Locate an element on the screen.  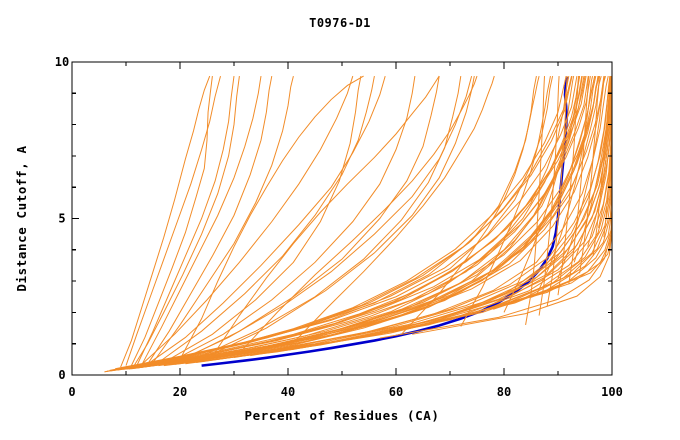
x-tick-label: 0 is located at coordinates (71, 392).